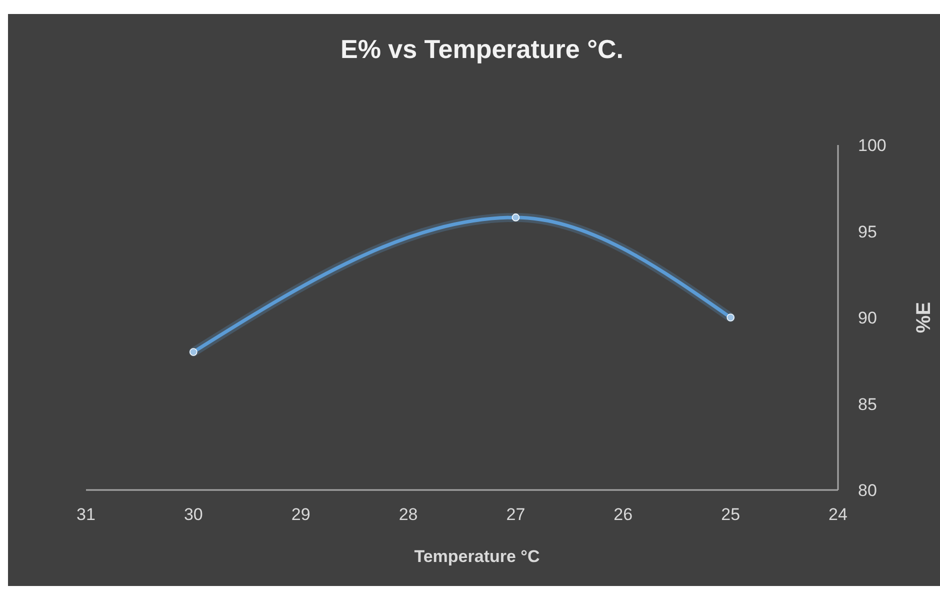  I want to click on x-tick-label: 31, so click(86, 514).